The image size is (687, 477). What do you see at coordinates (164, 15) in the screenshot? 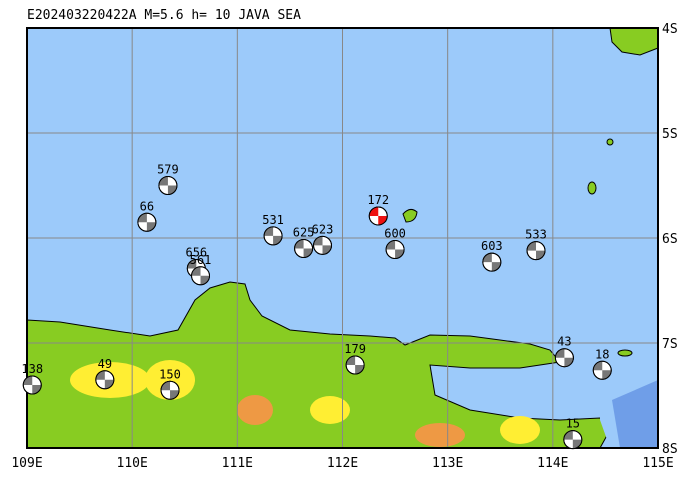
I see `map-title: E202403220422A M=5.6 h= 10 JAVA SEA` at bounding box center [164, 15].